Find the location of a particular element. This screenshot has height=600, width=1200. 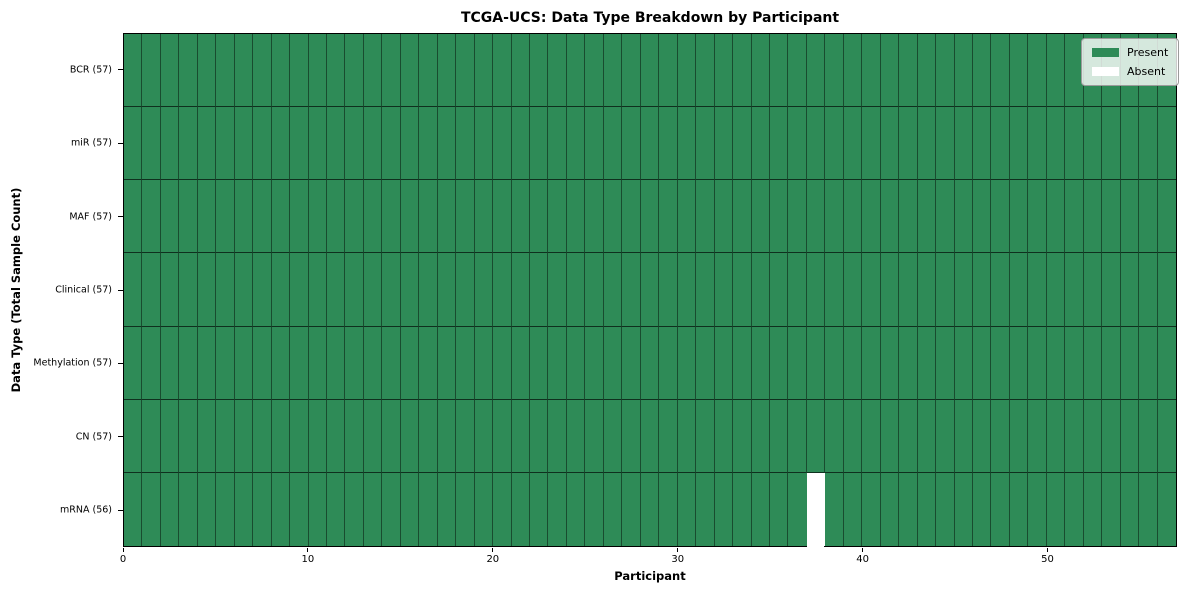

x-tick-mark is located at coordinates (123, 550).